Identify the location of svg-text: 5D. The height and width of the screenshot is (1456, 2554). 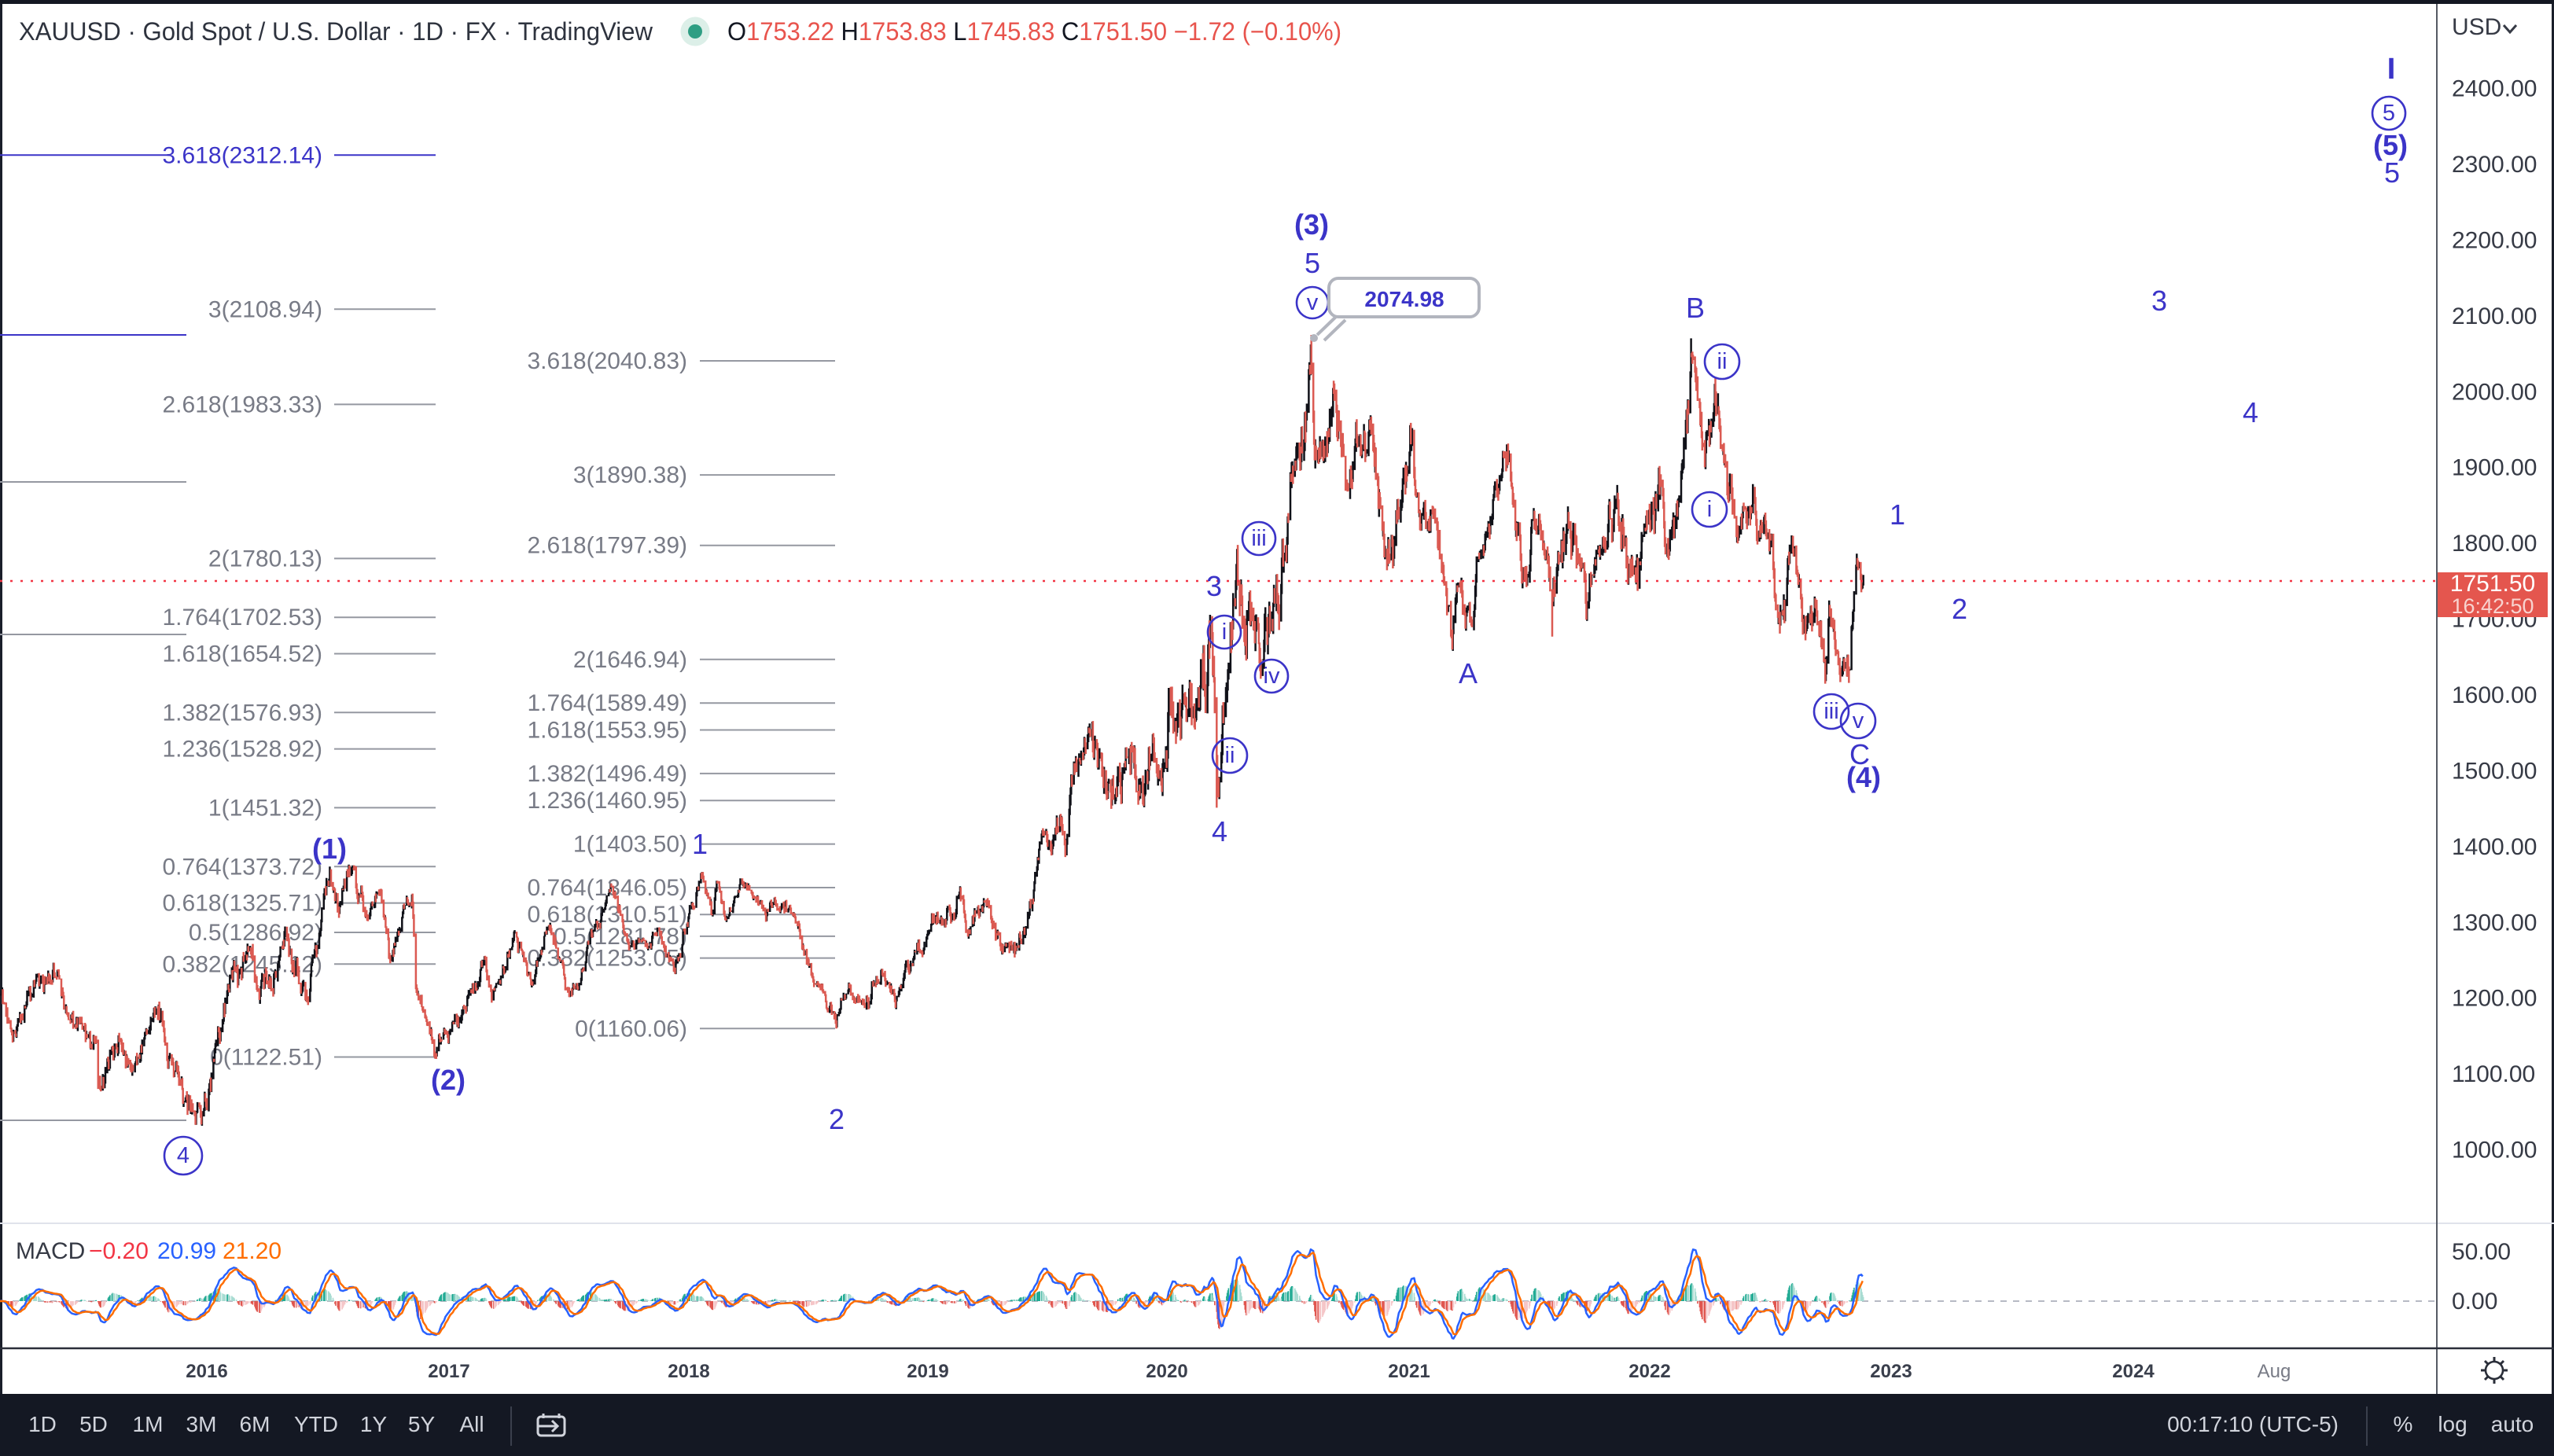
(93, 1424).